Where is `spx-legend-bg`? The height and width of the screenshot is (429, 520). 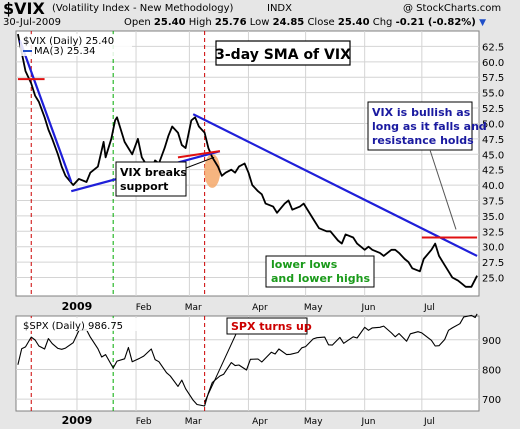
spx-legend-bg is located at coordinates (80, 324).